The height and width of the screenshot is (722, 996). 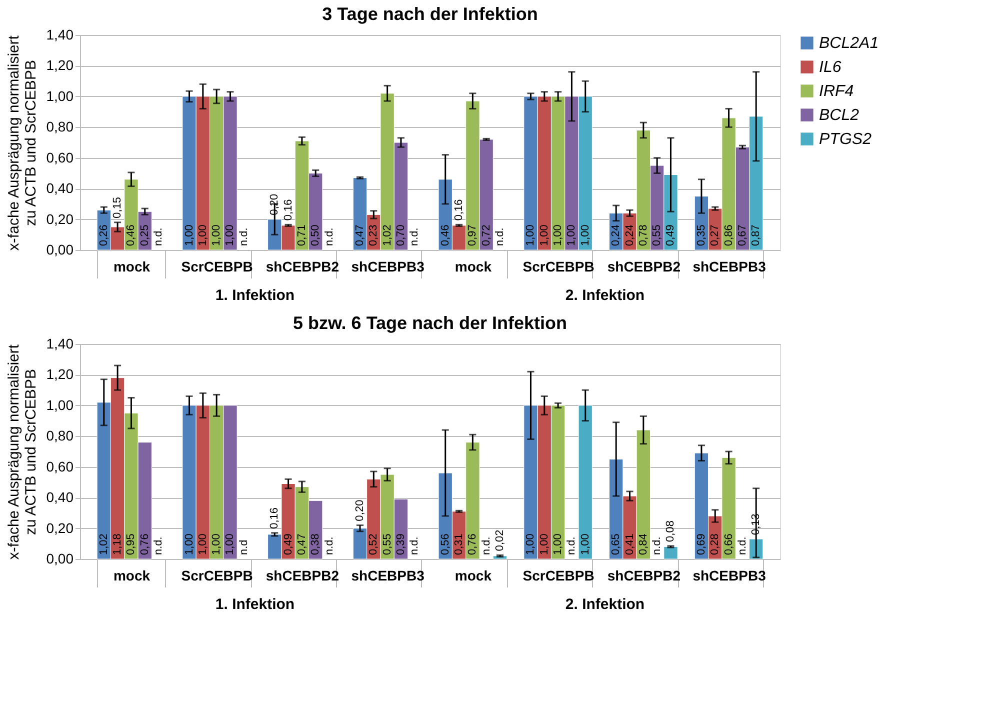 I want to click on data-label: 0,87, so click(x=756, y=235).